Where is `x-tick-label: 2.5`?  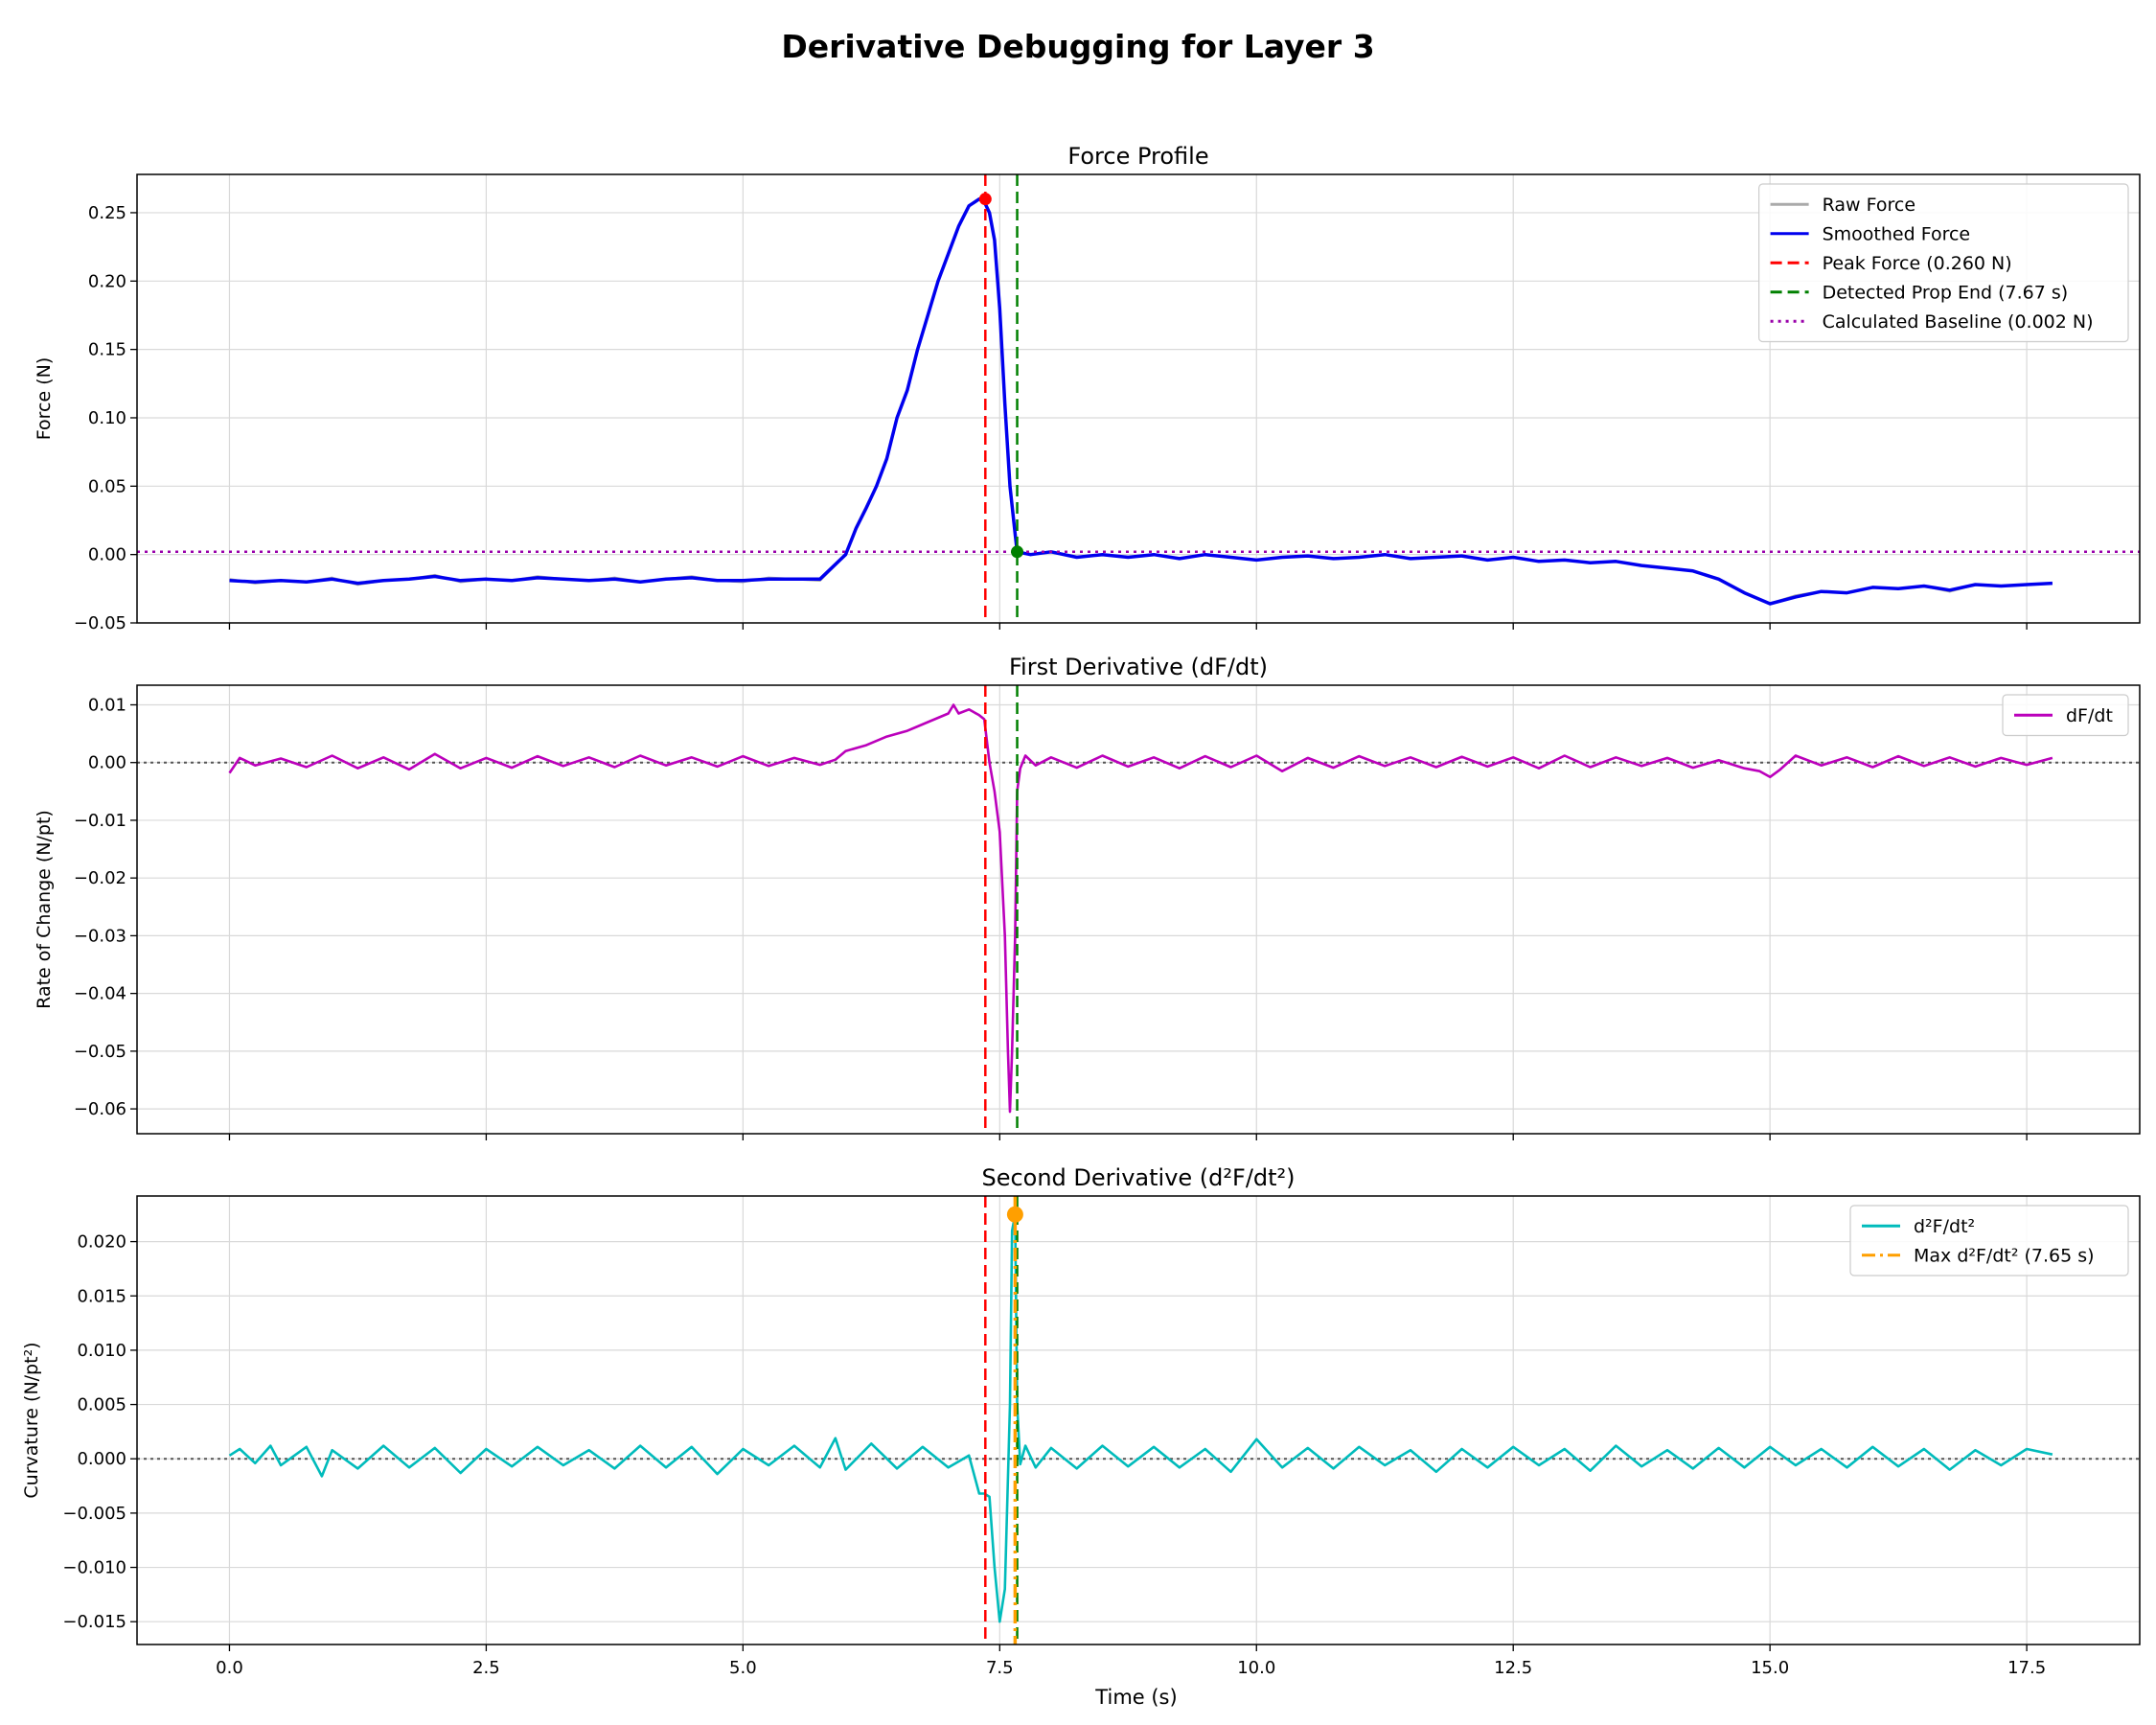
x-tick-label: 2.5 is located at coordinates (486, 1668).